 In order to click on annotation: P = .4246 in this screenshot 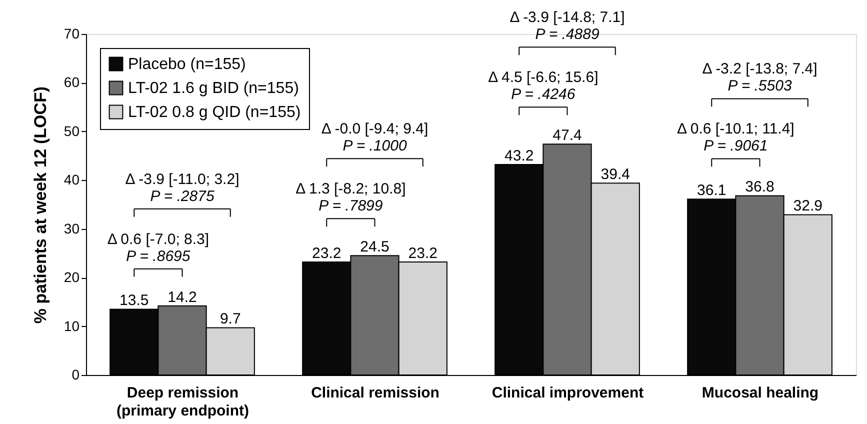, I will do `click(543, 95)`.